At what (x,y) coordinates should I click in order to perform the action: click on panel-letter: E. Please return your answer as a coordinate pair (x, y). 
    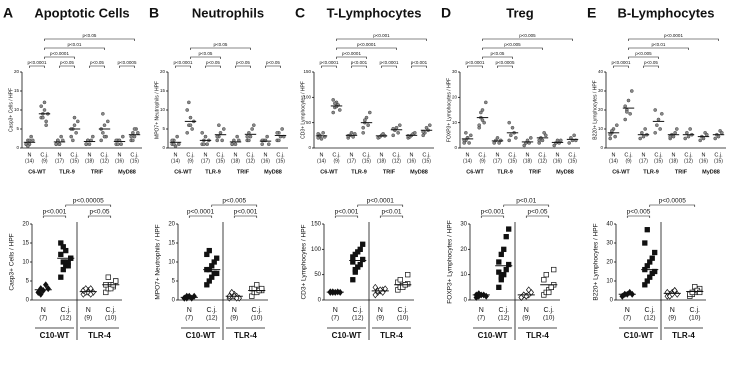
    Looking at the image, I should click on (591, 13).